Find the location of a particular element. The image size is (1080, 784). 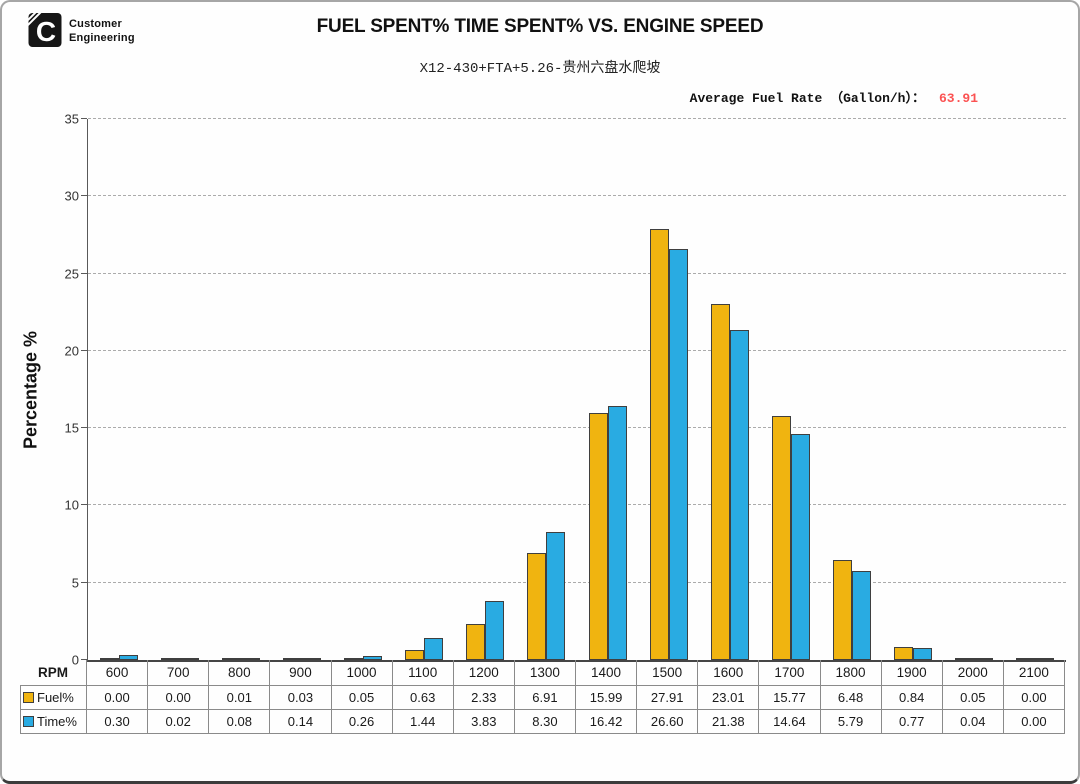

legend-cell-fuel: Fuel% is located at coordinates (53, 698).